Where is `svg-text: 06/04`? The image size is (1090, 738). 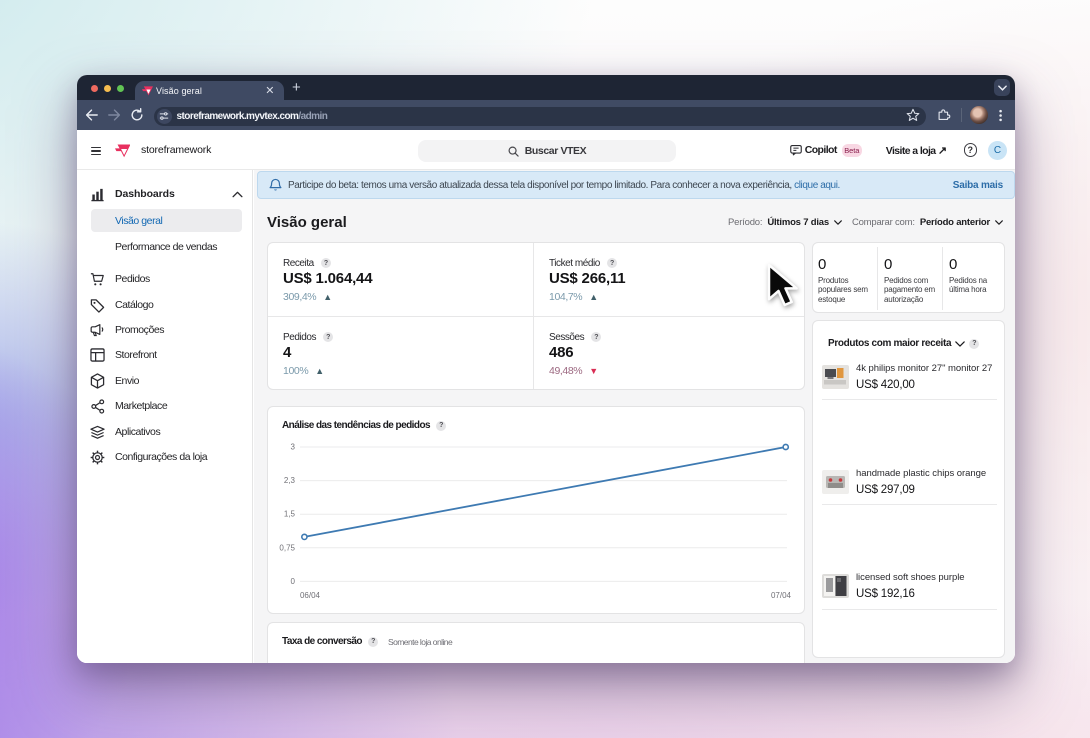 svg-text: 06/04 is located at coordinates (310, 595).